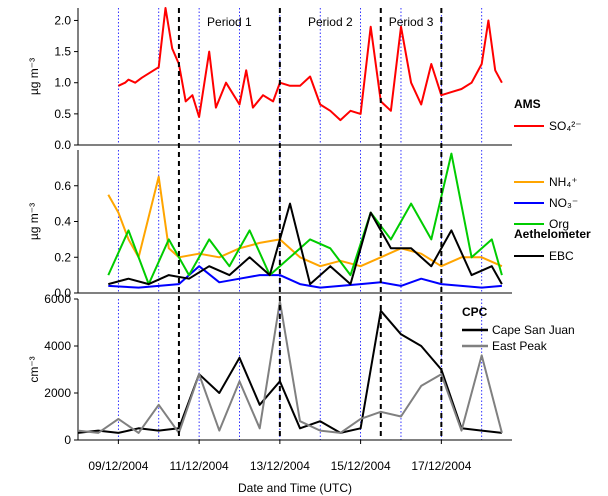  What do you see at coordinates (561, 256) in the screenshot?
I see `legend-label: EBC` at bounding box center [561, 256].